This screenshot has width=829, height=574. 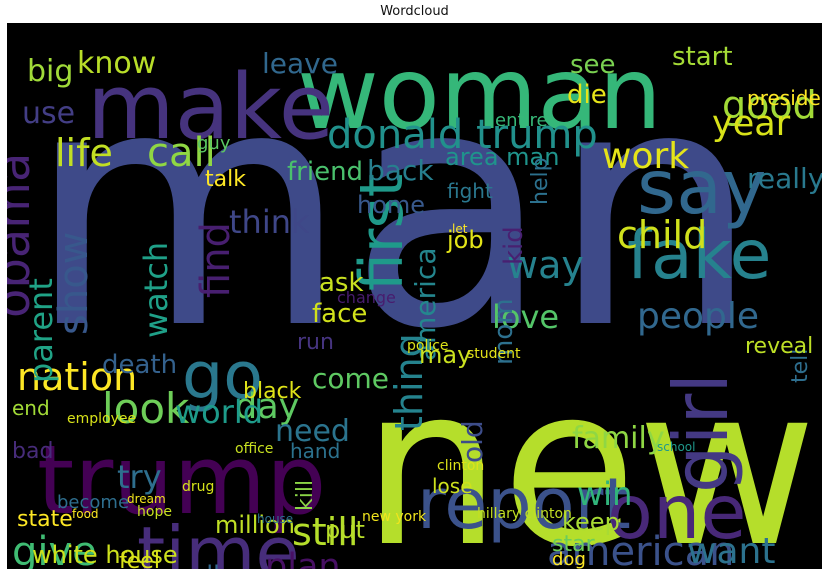 What do you see at coordinates (24, 235) in the screenshot?
I see `word-obama: obama` at bounding box center [24, 235].